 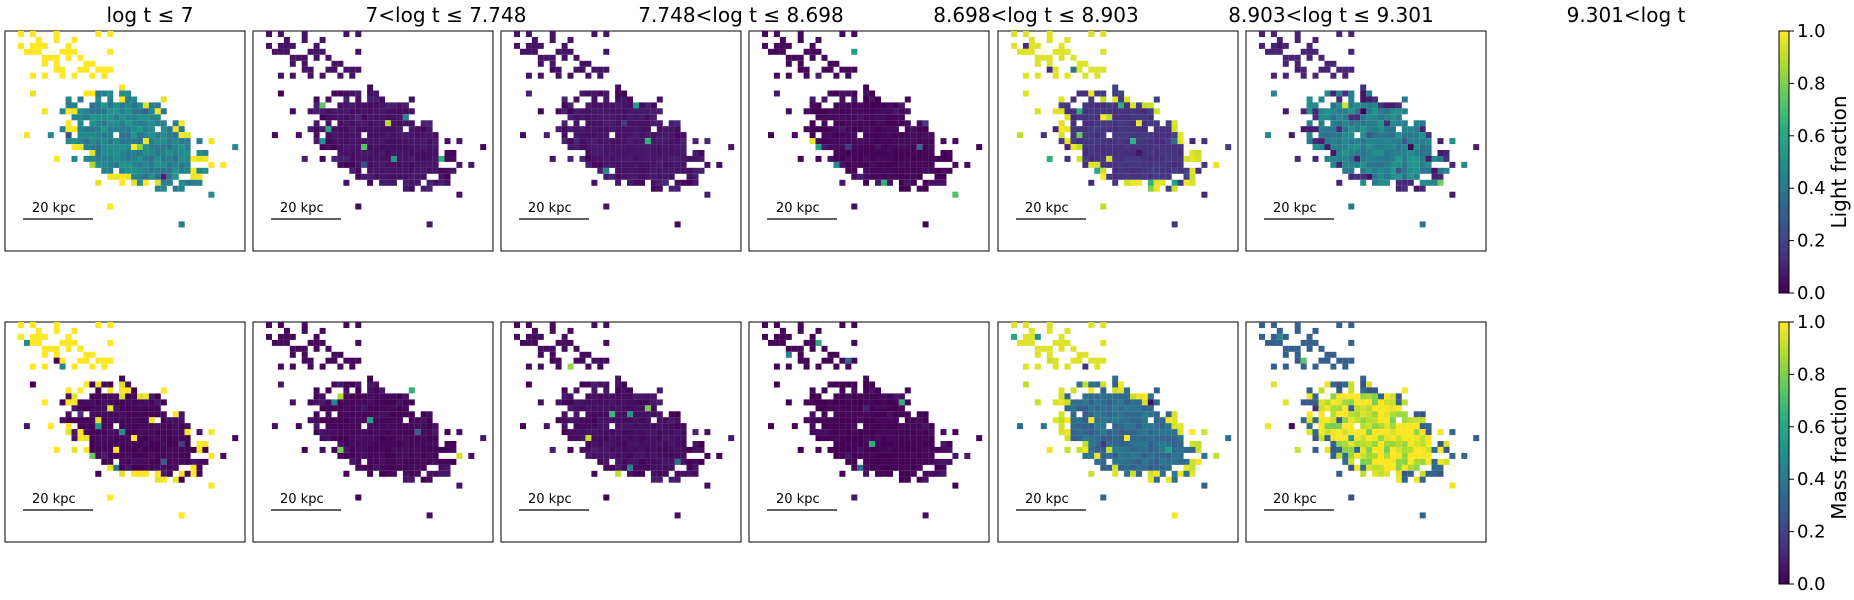 What do you see at coordinates (1811, 83) in the screenshot?
I see `colorbar-tick-label: 0.8` at bounding box center [1811, 83].